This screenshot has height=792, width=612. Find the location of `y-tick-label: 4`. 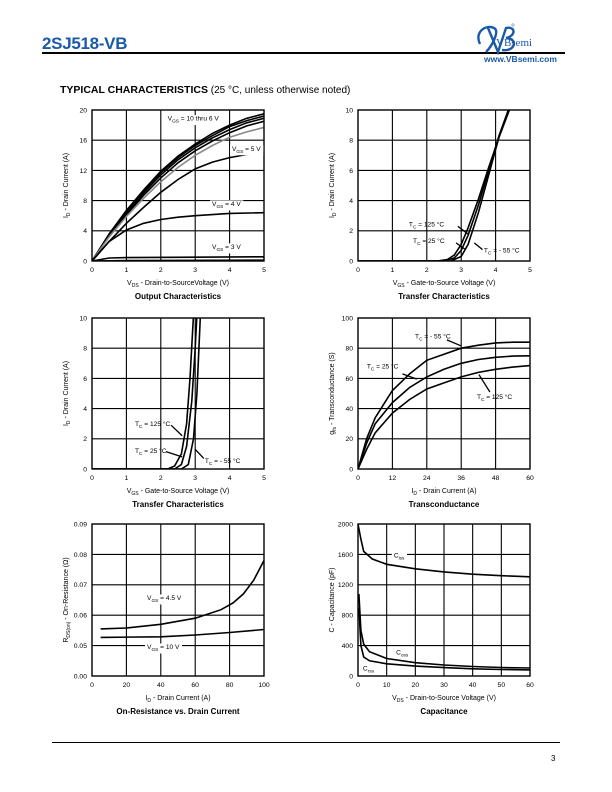

y-tick-label: 4 is located at coordinates (85, 231).